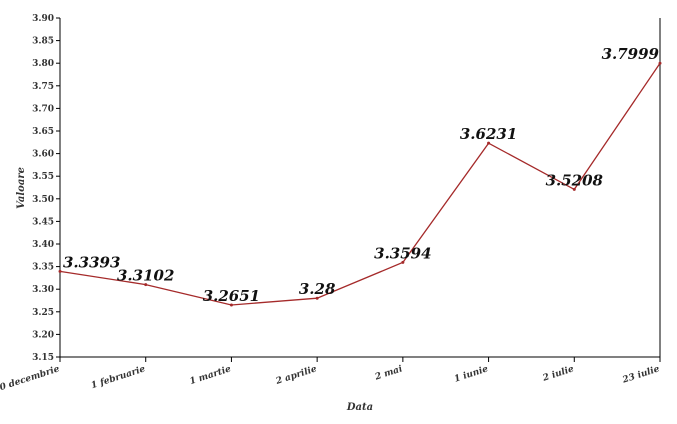  I want to click on y-axis-title: Valoare, so click(21, 188).